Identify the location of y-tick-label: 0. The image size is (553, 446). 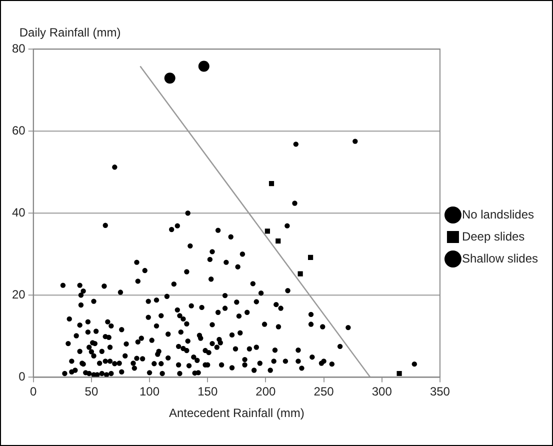
(22, 377).